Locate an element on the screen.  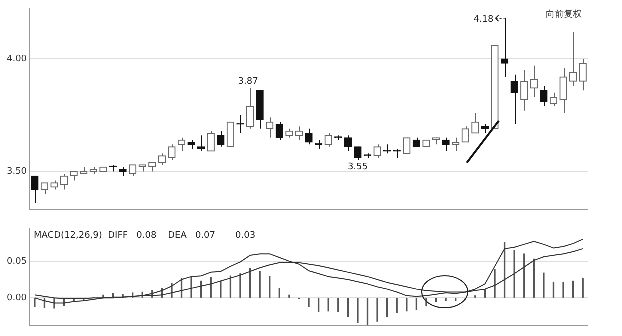
chart-title: MACD(12,26,9) DIFF 0.08 DEA 0.07 0.03 is located at coordinates (145, 236).